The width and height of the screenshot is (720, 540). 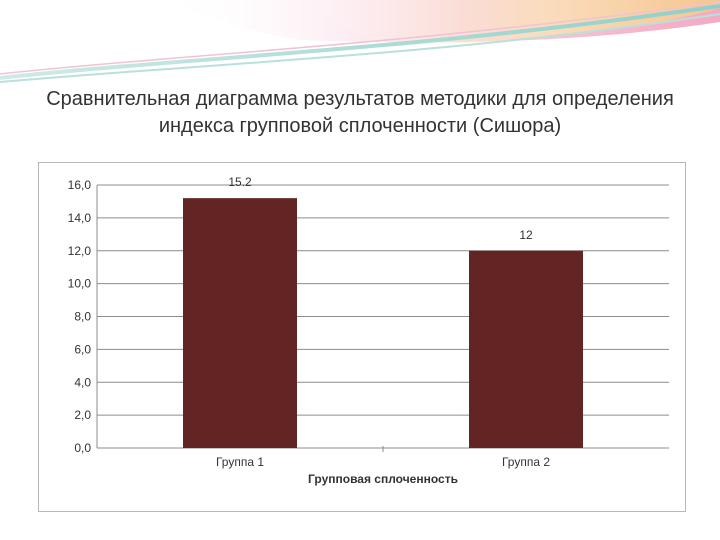 I want to click on y-tick-label: 10,0, so click(x=80, y=284).